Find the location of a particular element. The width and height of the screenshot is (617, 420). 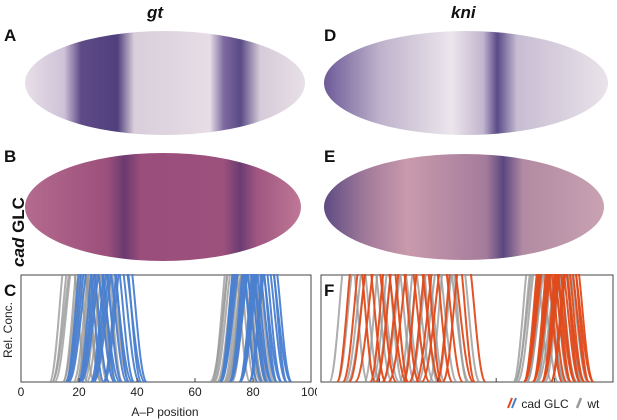

embryo-panel-a is located at coordinates (165, 83).